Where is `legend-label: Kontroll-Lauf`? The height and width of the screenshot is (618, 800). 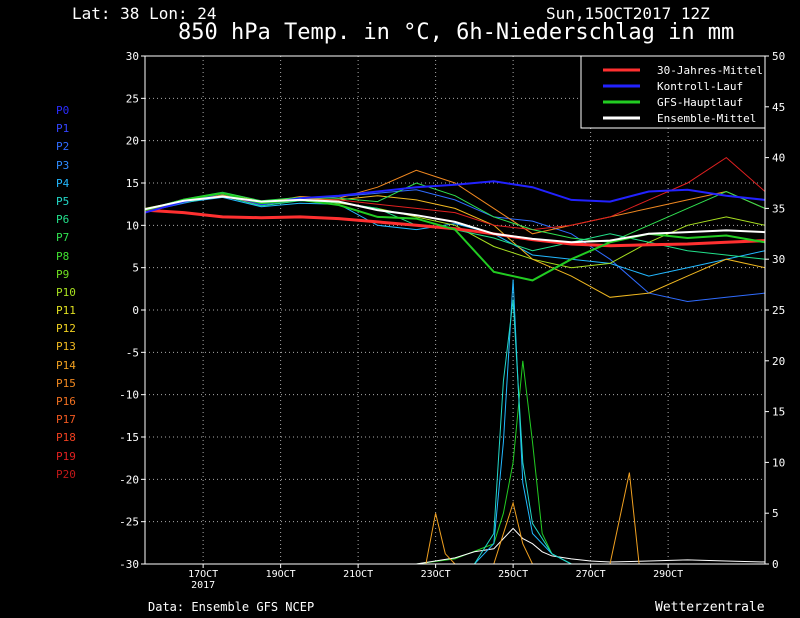 legend-label: Kontroll-Lauf is located at coordinates (700, 86).